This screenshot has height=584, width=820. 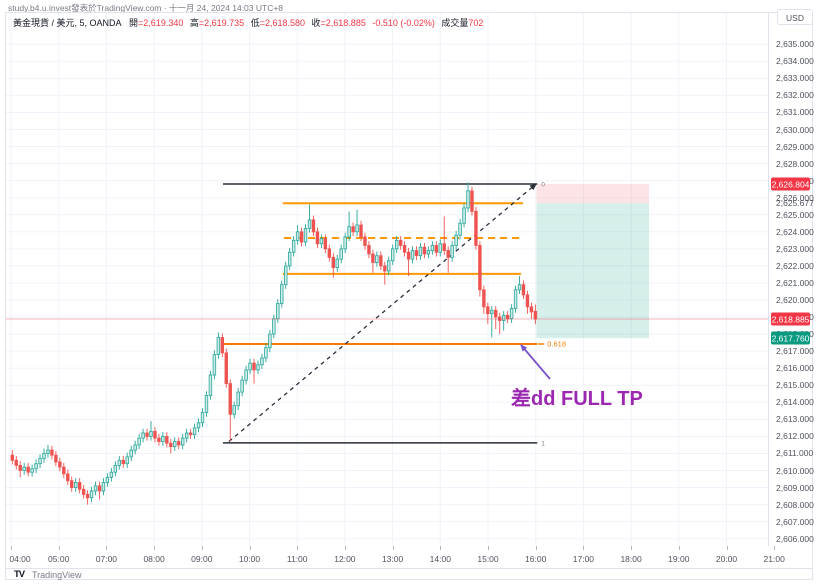 I want to click on price-tick-label: 2,611.000, so click(x=795, y=453).